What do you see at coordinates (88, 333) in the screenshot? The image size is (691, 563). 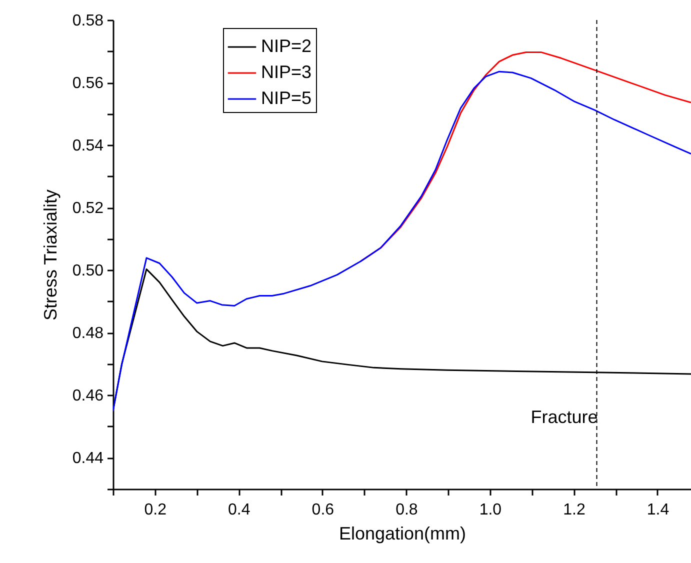 I see `y-tick-label: 0.48` at bounding box center [88, 333].